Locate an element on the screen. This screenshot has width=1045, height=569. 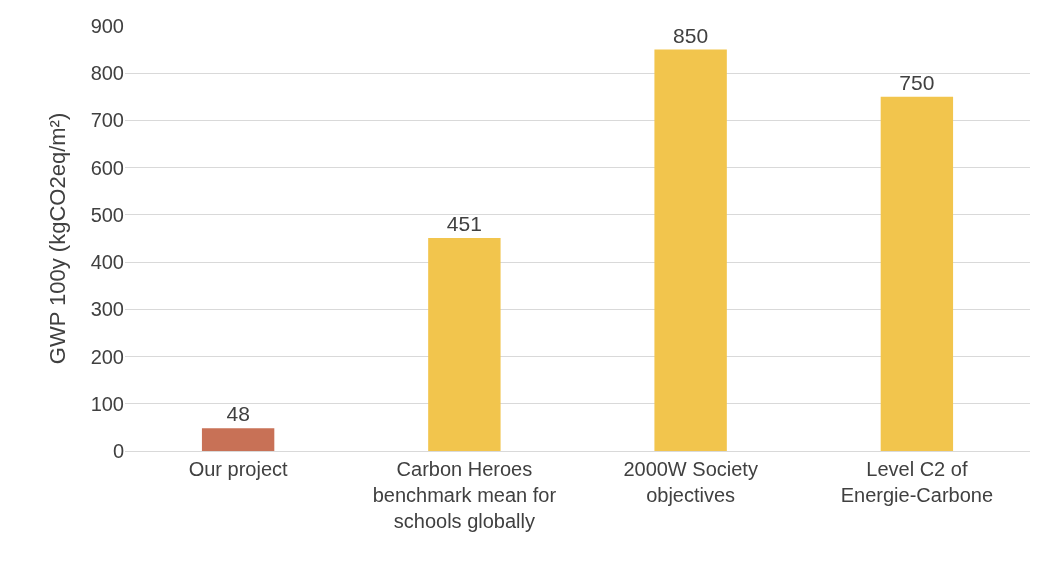
y-tick-label: 300 is located at coordinates (107, 309).